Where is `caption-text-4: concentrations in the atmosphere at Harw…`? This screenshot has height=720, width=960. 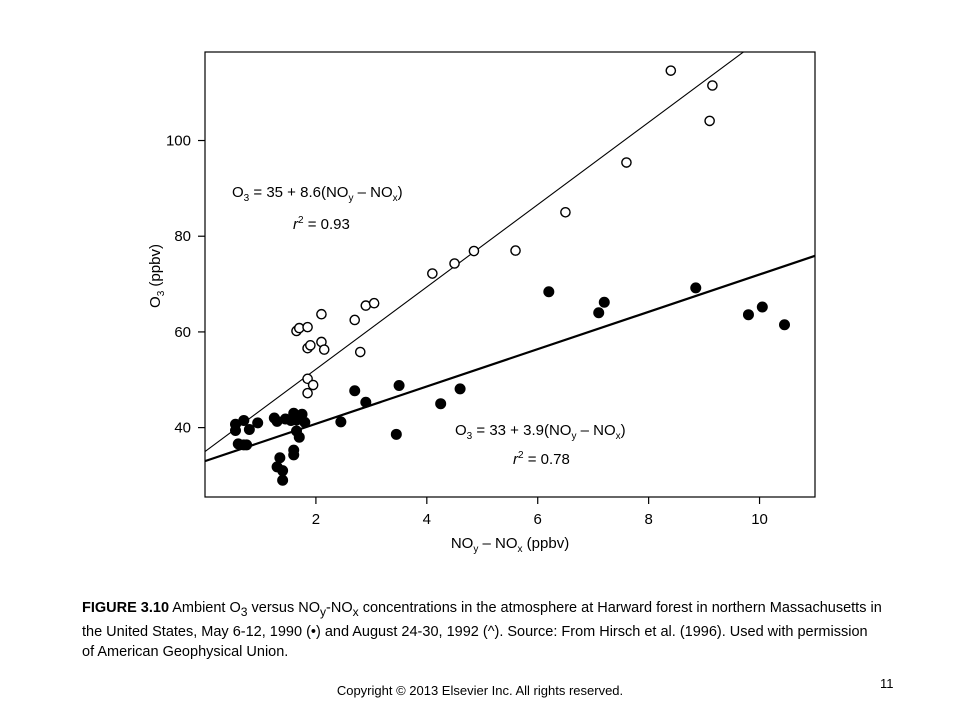
caption-text-4: concentrations in the atmosphere at Harw… is located at coordinates (482, 630).